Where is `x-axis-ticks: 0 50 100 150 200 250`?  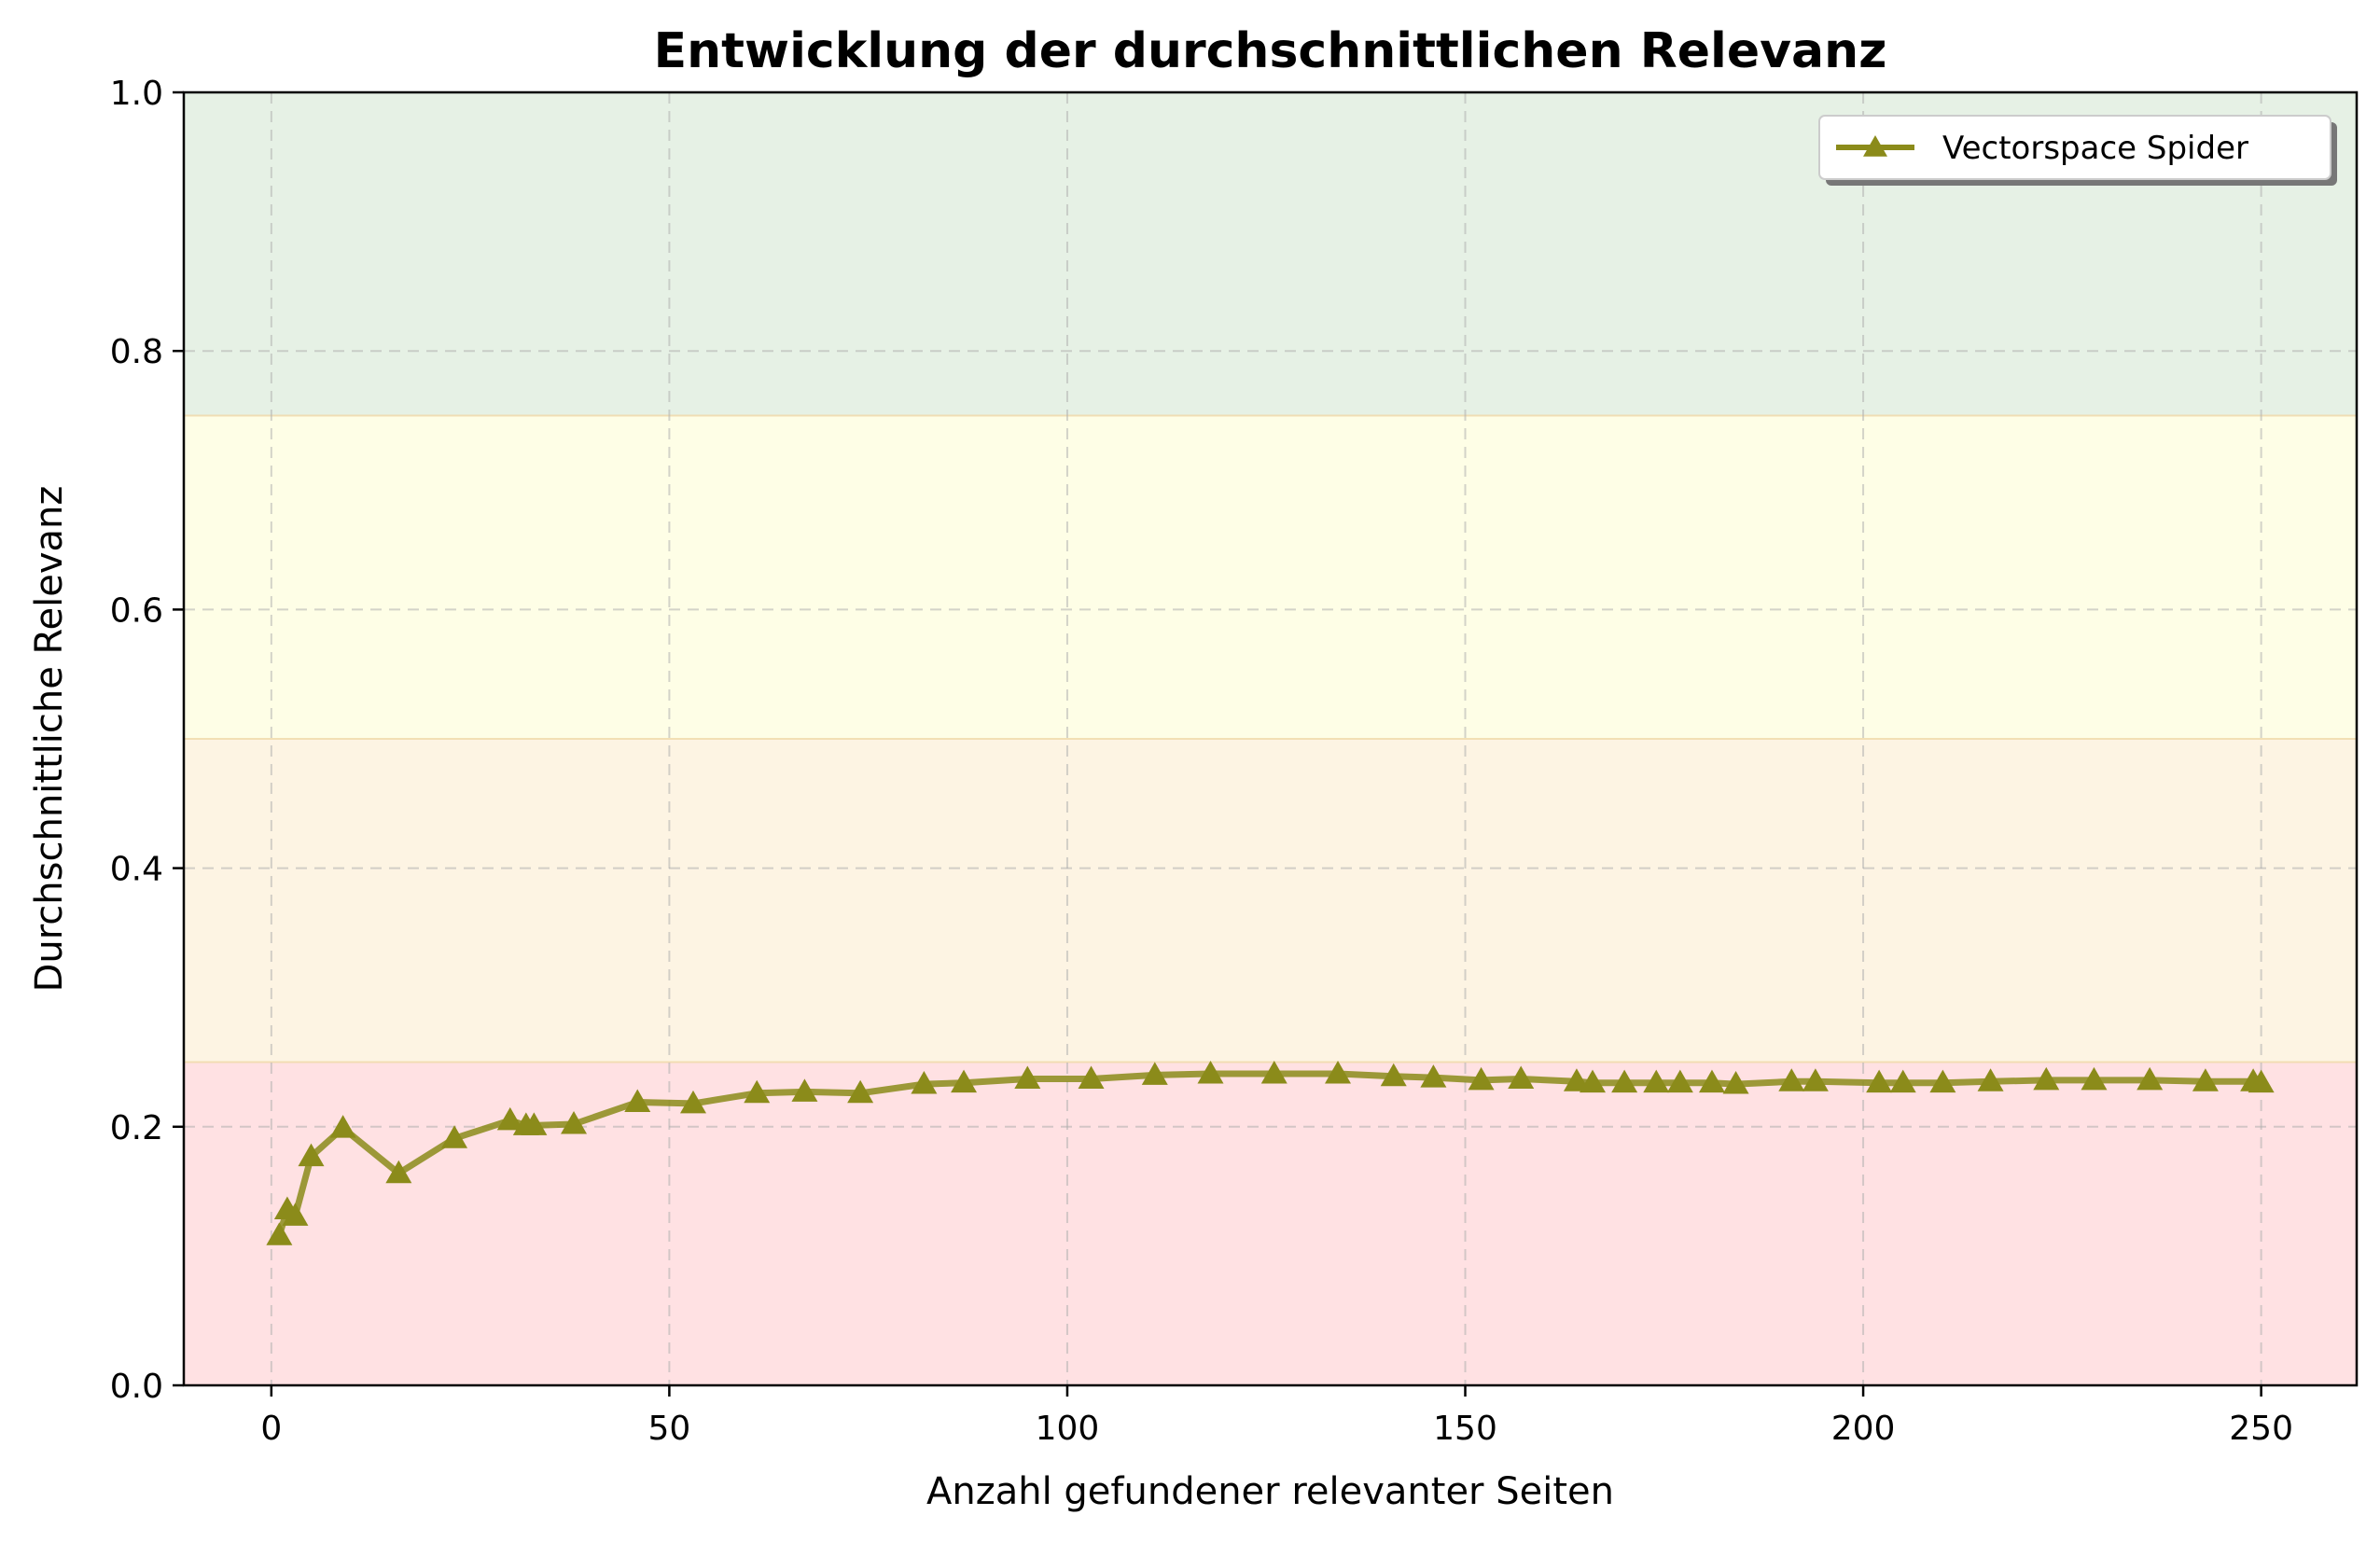
x-axis-ticks: 0 50 100 150 200 250 is located at coordinates (1276, 1416).